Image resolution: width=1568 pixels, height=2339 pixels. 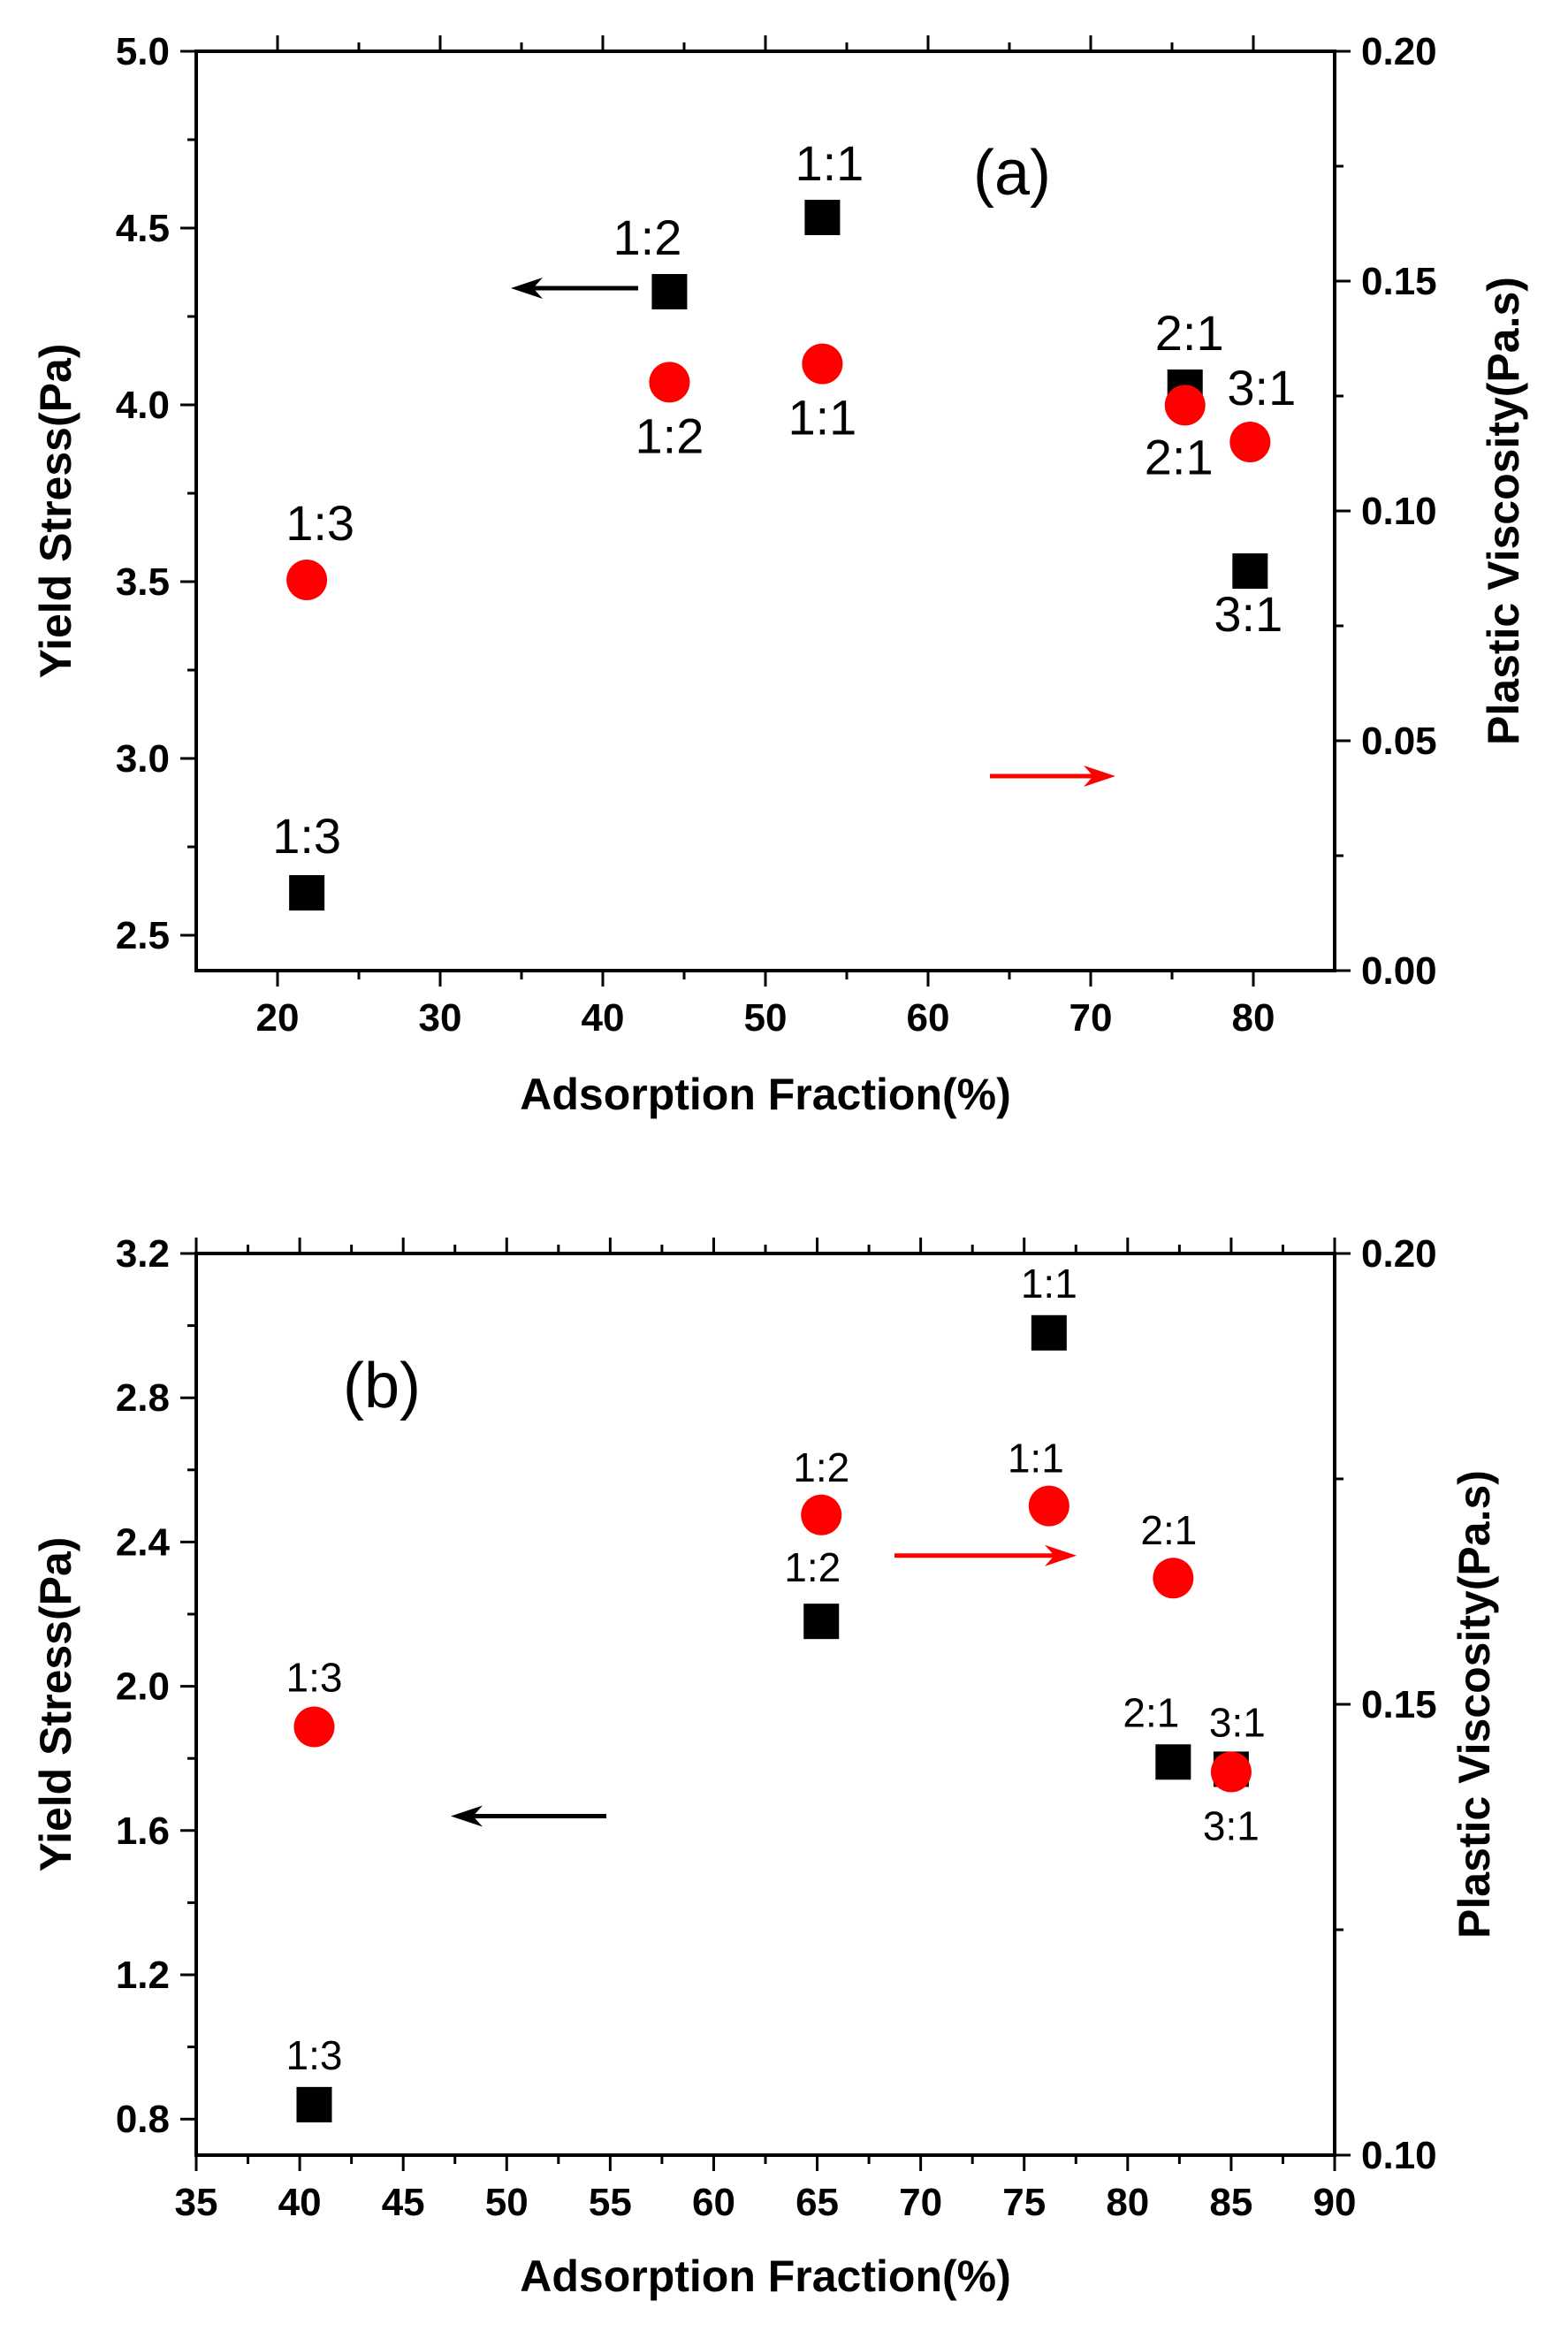 I want to click on y-left-tick-label: 1.2, so click(x=143, y=1975).